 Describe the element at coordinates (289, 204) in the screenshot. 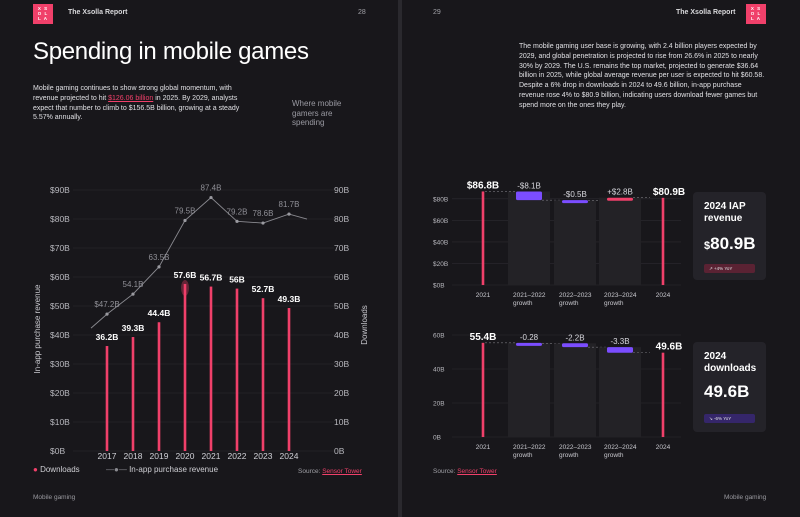

I see `revenue-label: 81.7B` at that location.